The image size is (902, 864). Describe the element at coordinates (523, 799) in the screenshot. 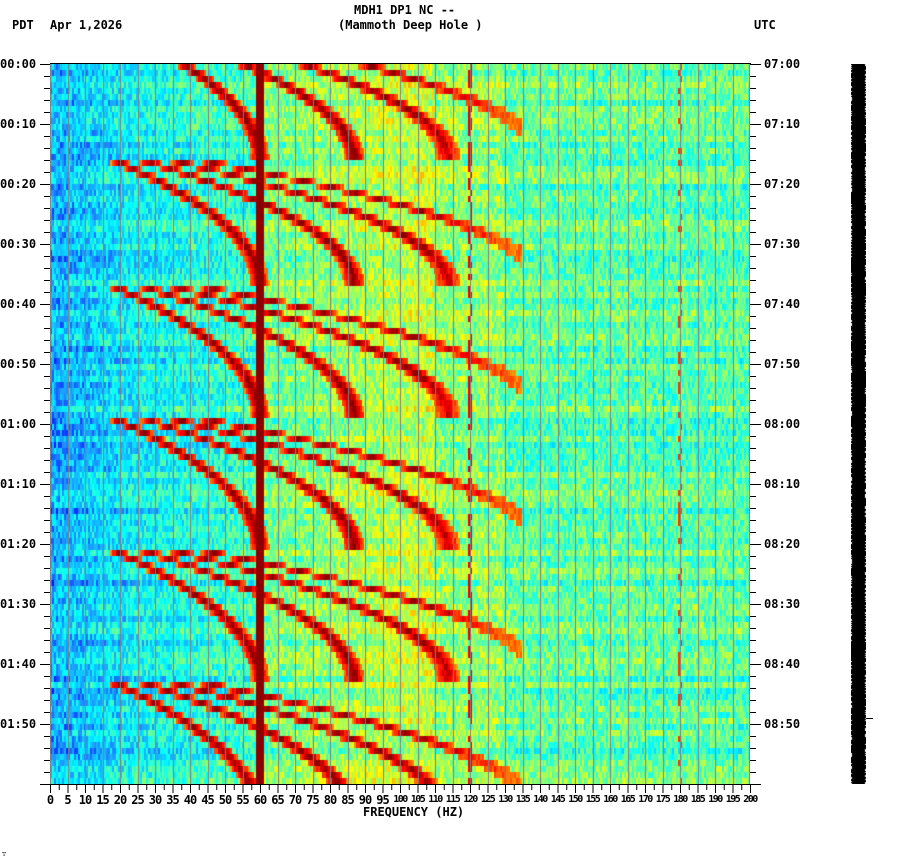

I see `x-tick-label: 135` at that location.